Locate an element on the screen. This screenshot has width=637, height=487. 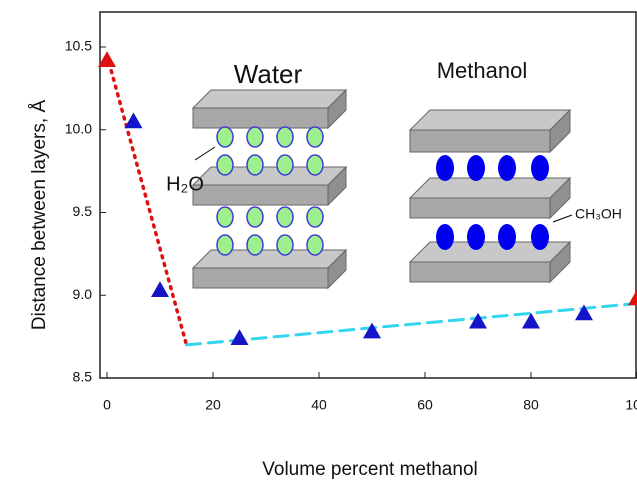
x-tick-label: 0 is located at coordinates (107, 405).